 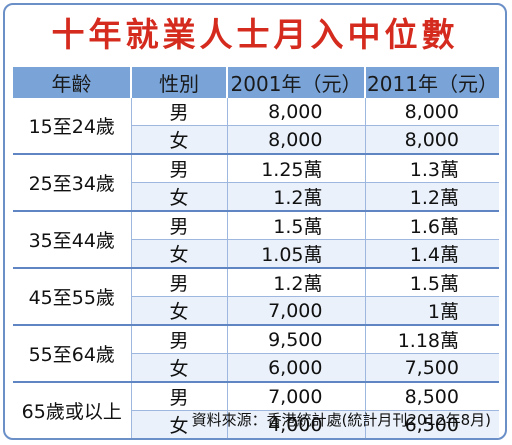 What do you see at coordinates (72, 82) in the screenshot?
I see `header-age: 年齡` at bounding box center [72, 82].